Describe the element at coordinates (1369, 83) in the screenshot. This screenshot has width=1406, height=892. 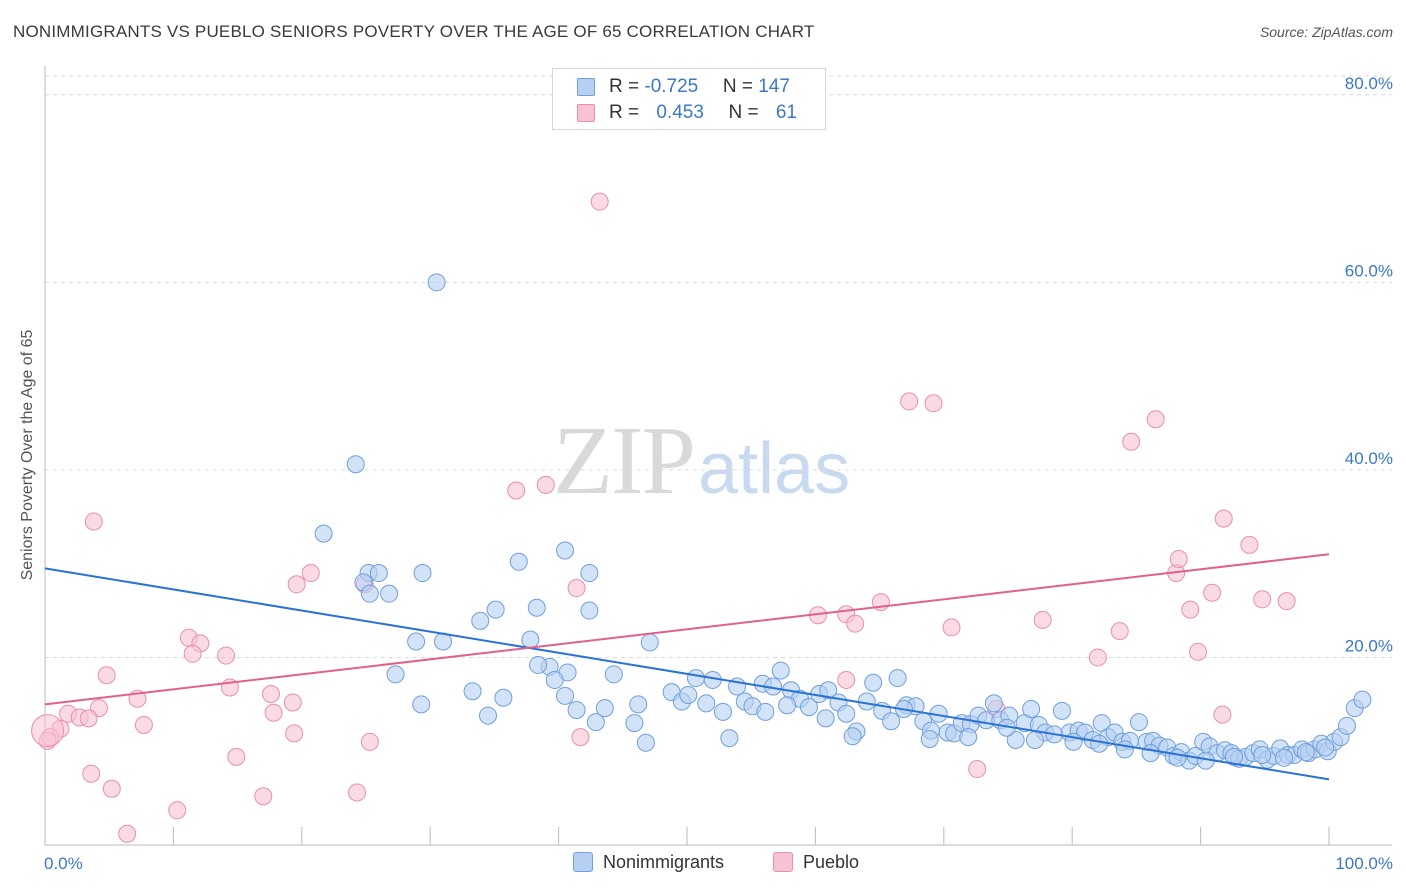
I see `y-tick-label: 80.0%` at that location.